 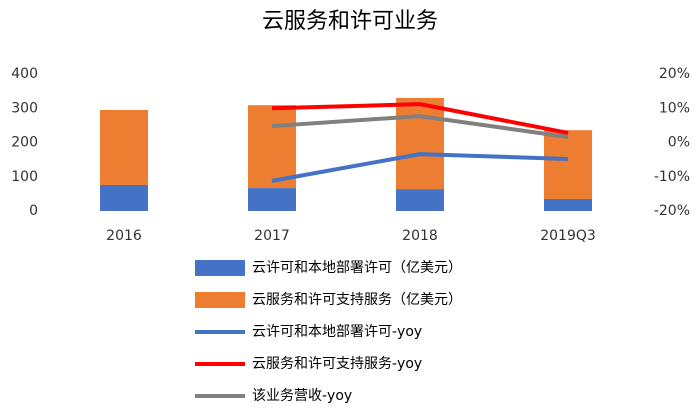 I want to click on legend-label: 云服务和许可支持服务-yoy, so click(x=337, y=364).